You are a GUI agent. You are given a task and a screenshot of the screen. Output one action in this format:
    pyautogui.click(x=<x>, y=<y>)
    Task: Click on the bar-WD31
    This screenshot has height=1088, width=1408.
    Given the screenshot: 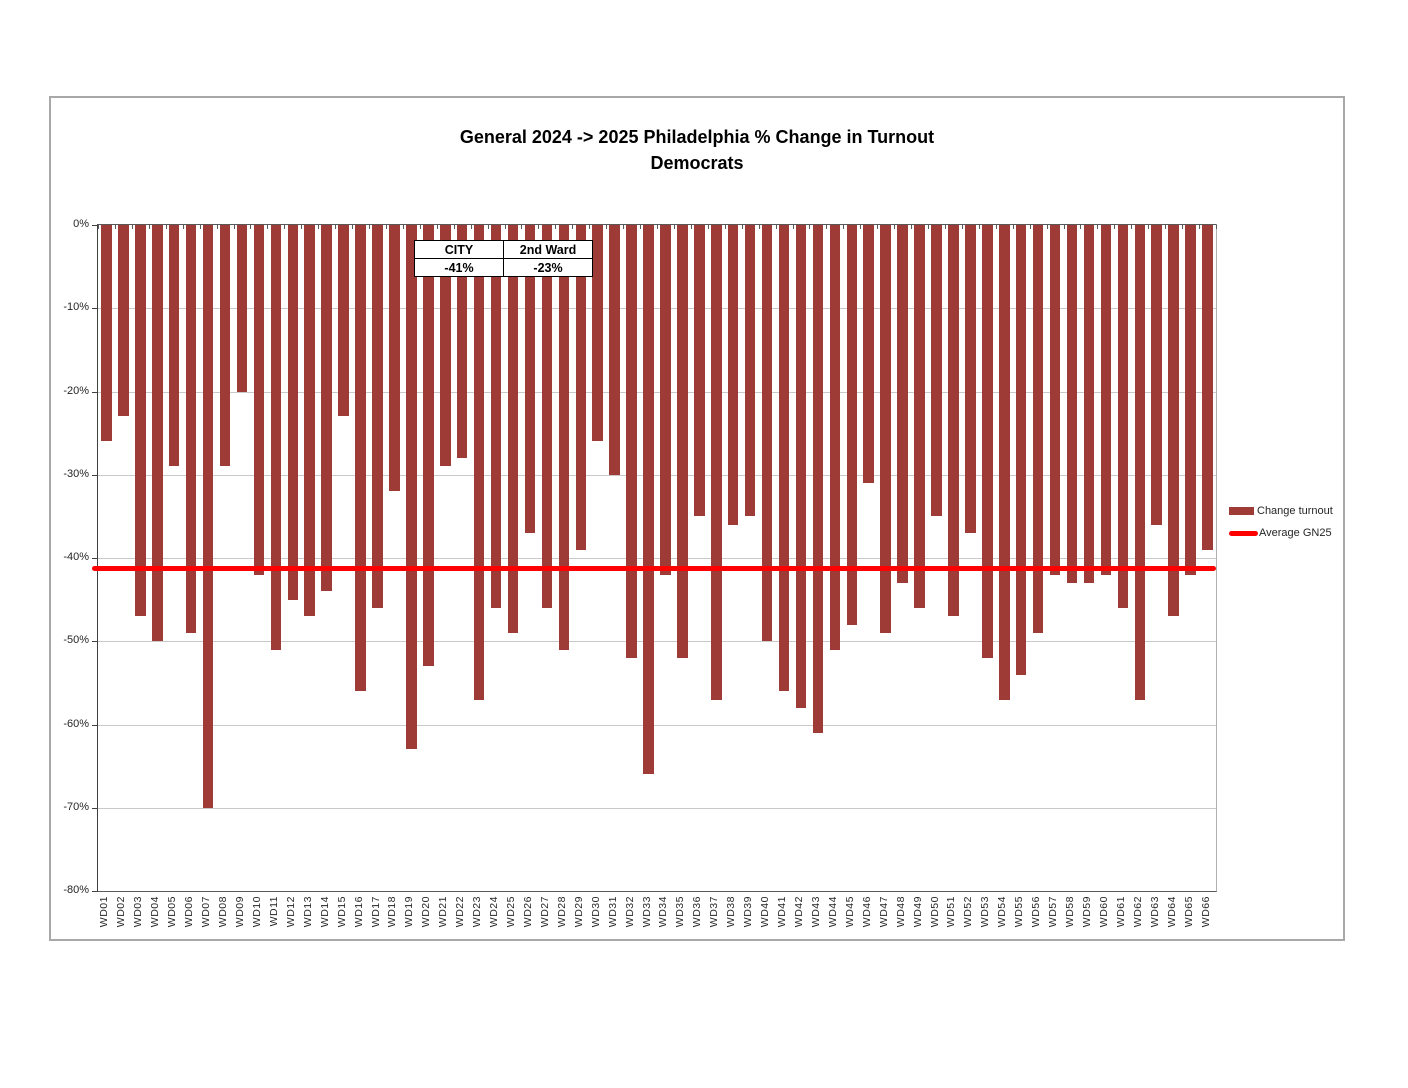 What is the action you would take?
    pyautogui.click(x=614, y=350)
    